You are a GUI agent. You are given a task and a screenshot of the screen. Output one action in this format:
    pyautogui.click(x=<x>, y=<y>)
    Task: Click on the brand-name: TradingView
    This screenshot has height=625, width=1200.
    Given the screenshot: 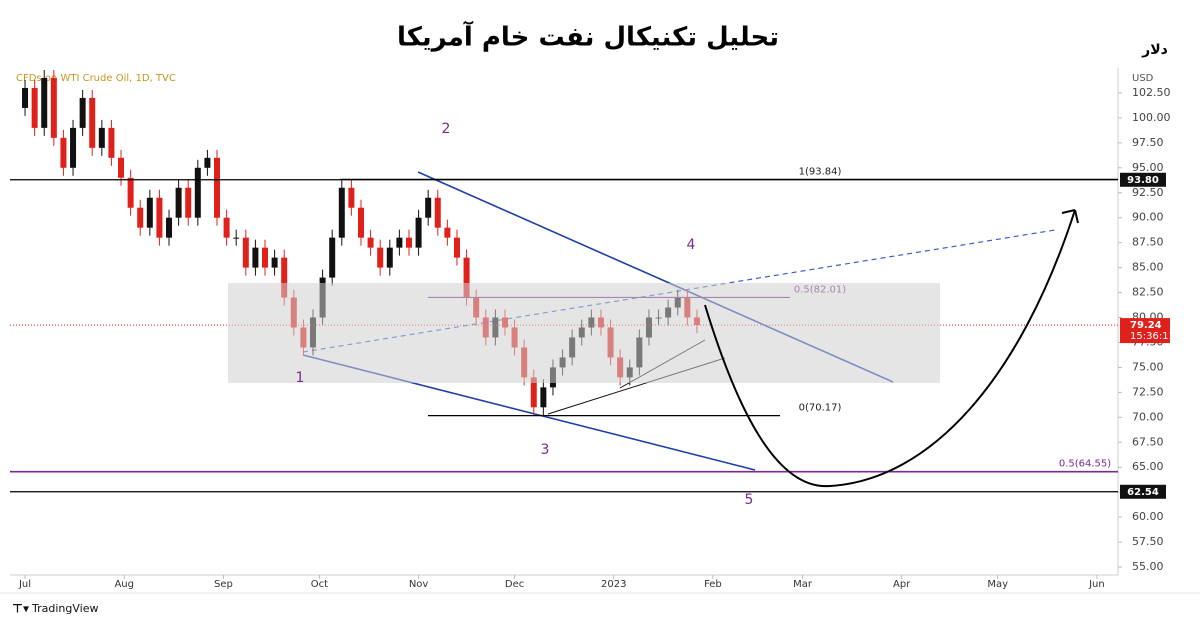 What is the action you would take?
    pyautogui.click(x=64, y=608)
    